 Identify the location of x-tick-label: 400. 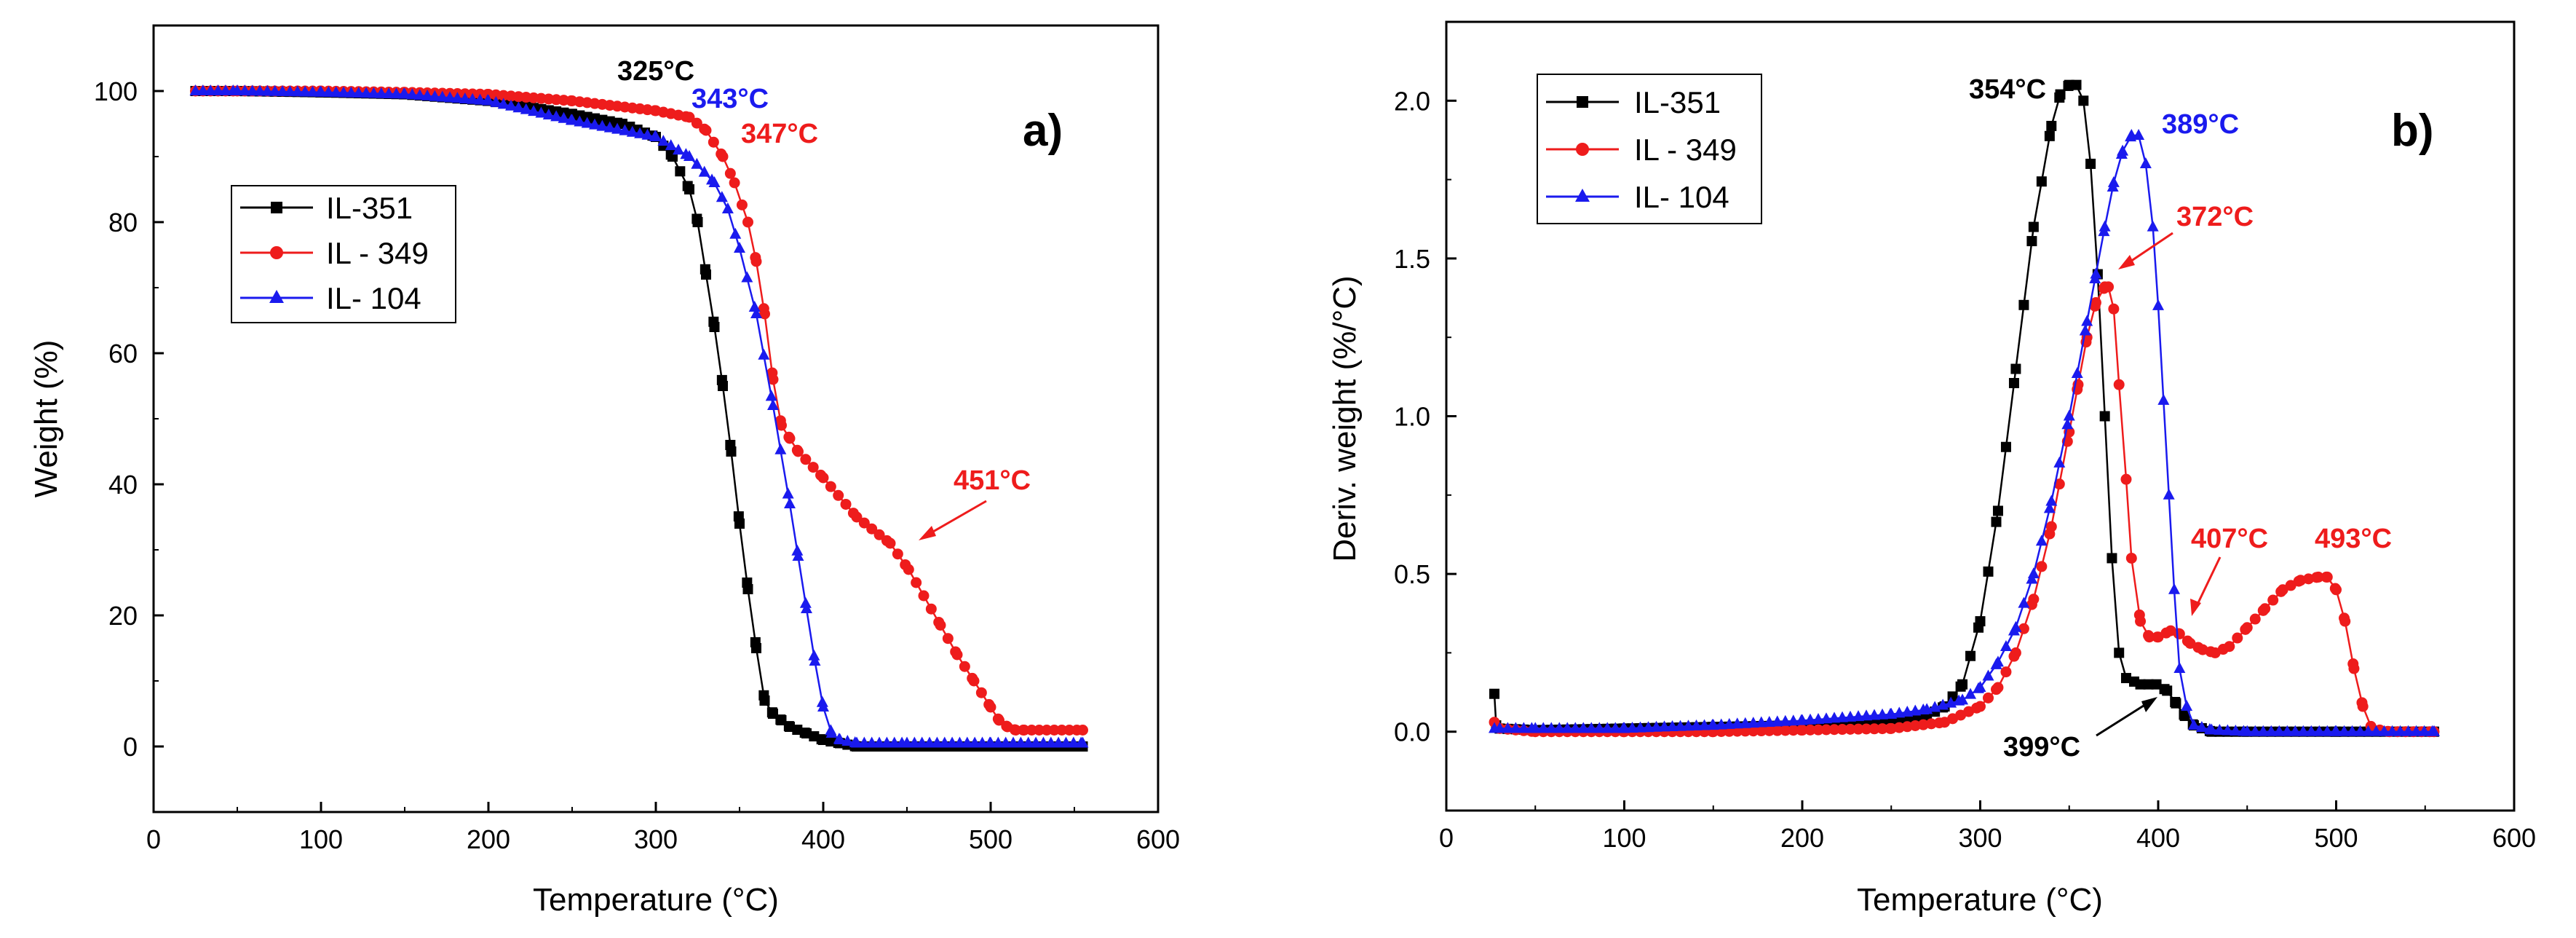
(2158, 838).